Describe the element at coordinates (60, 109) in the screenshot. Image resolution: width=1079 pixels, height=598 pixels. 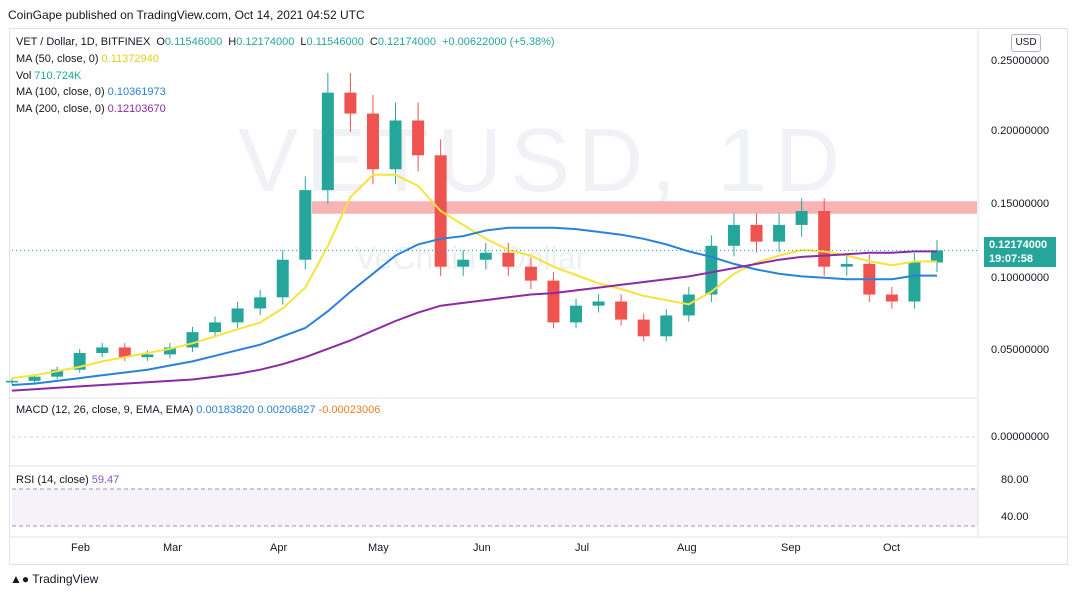
I see `ma200-label: MA (200, close, 0)` at that location.